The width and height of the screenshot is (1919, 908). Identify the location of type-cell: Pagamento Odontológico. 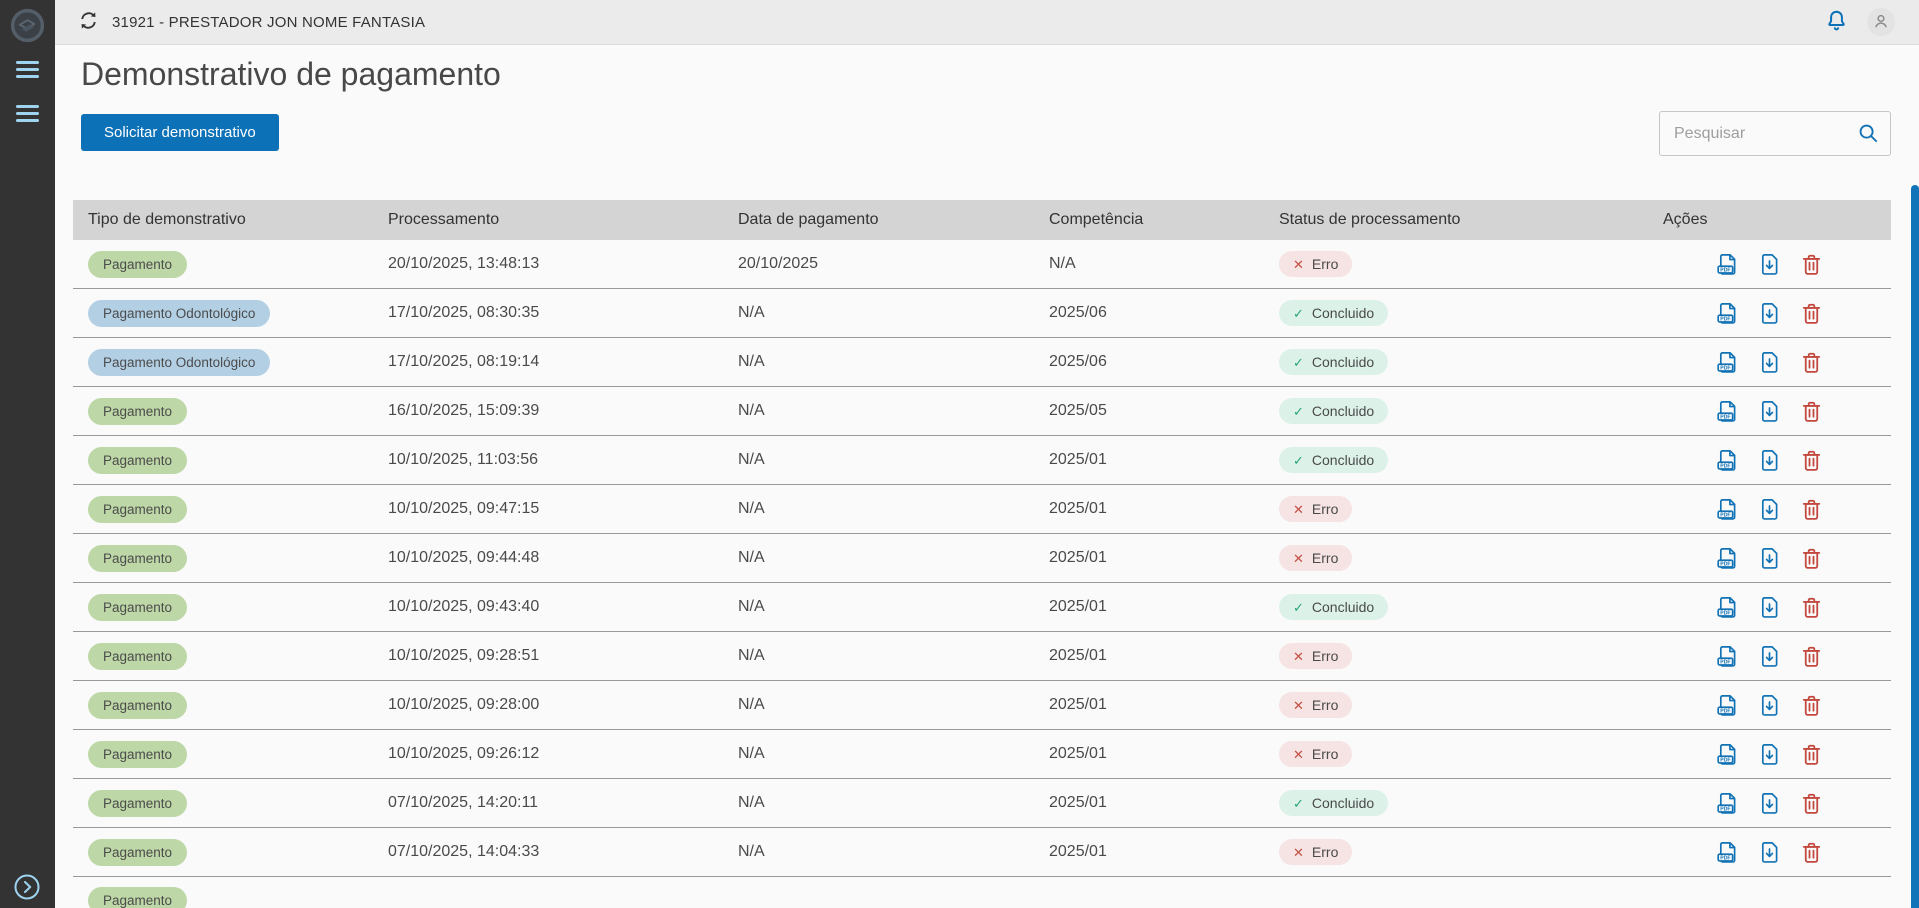
(223, 313).